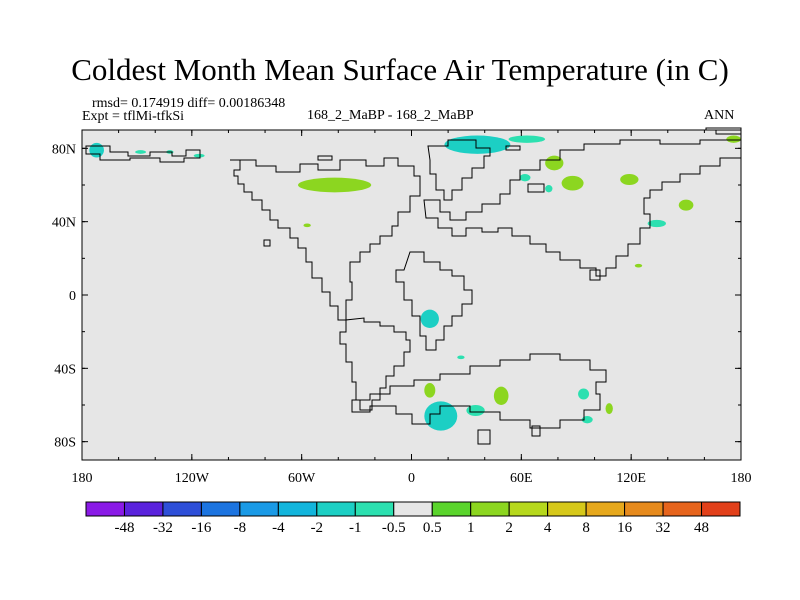 The height and width of the screenshot is (600, 800). Describe the element at coordinates (201, 528) in the screenshot. I see `colorbar-label-2: -16` at that location.